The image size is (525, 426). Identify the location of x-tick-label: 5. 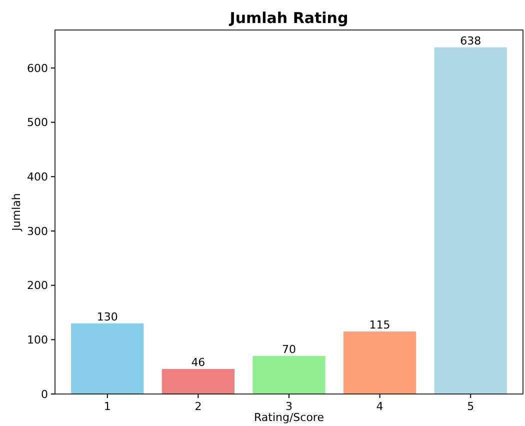
(470, 406).